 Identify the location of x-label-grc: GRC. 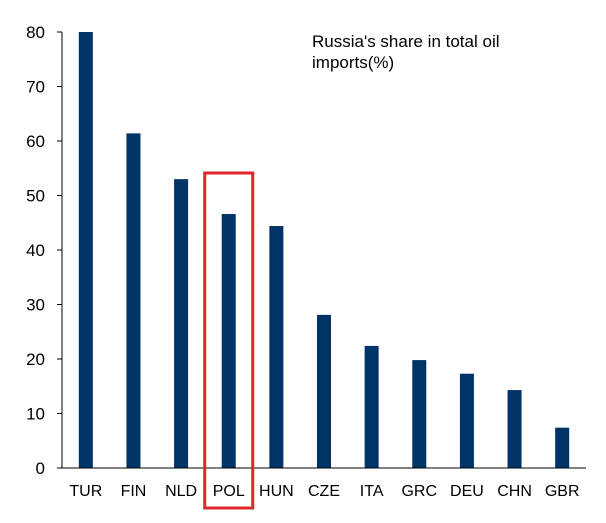
(419, 491).